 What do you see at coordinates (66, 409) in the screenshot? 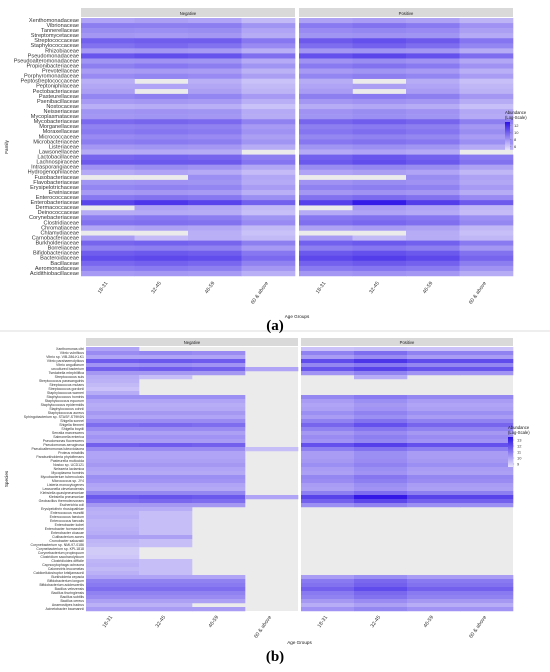
I see `y-tick-label: Staphylococcus cohnii` at bounding box center [66, 409].